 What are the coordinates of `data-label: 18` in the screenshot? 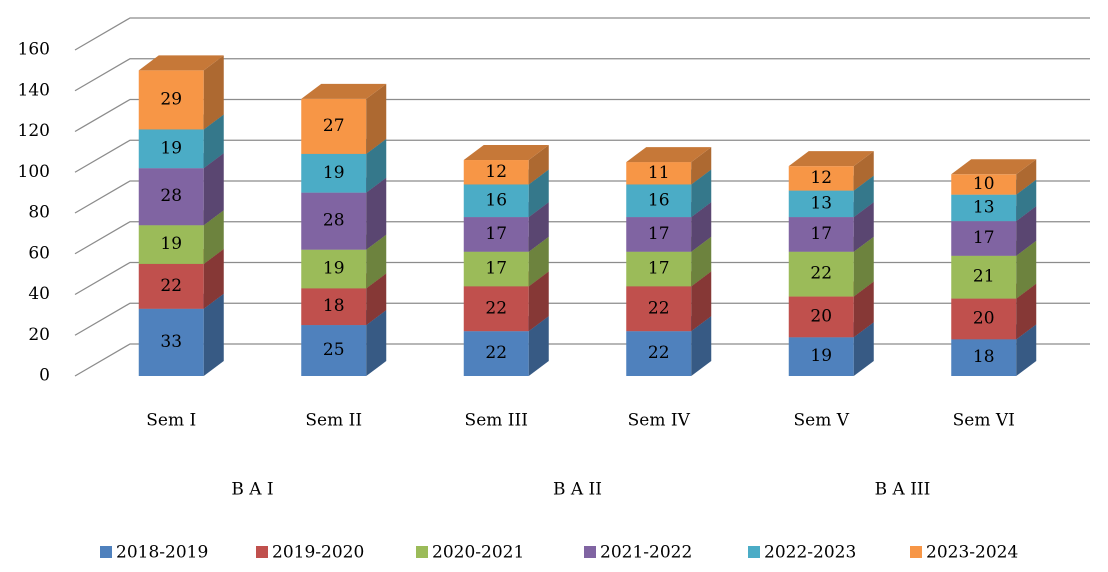 It's located at (984, 357).